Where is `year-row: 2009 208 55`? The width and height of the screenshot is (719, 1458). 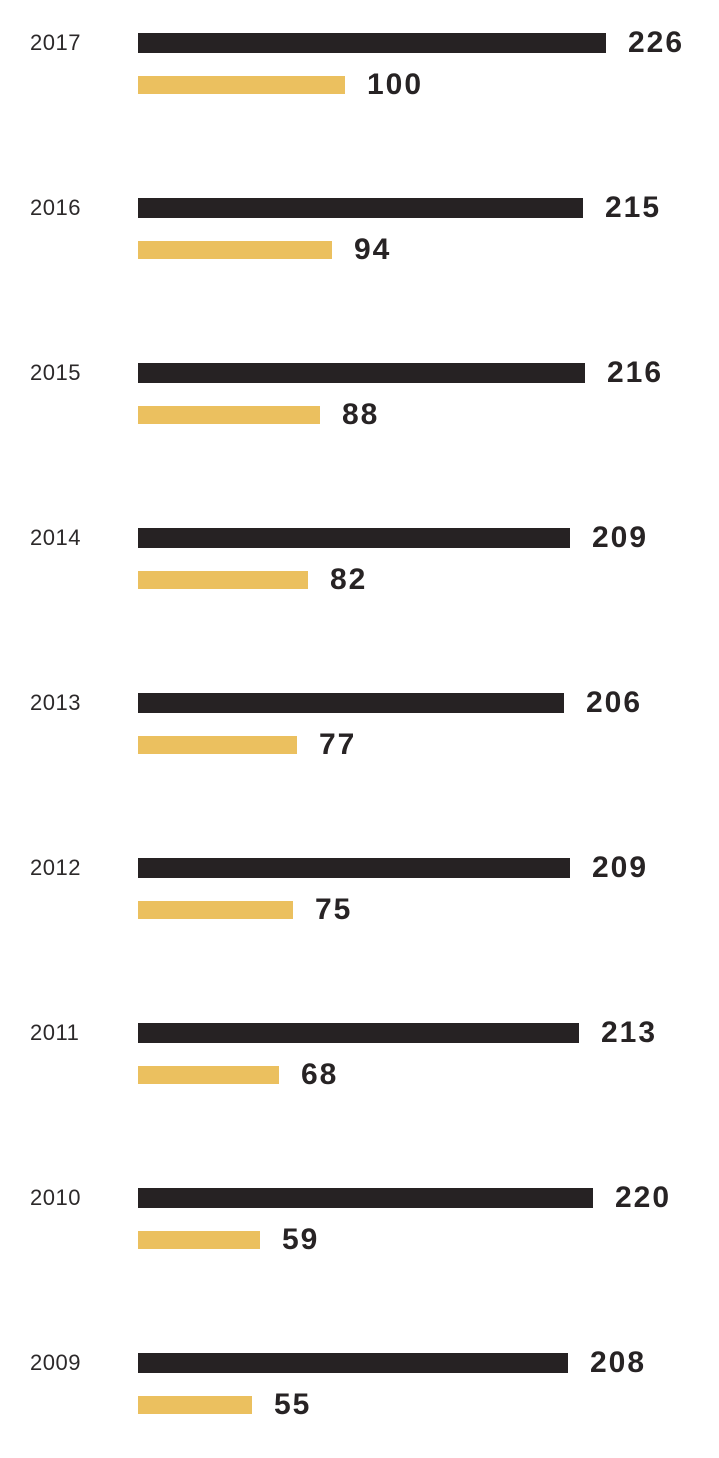 year-row: 2009 208 55 is located at coordinates (359, 1403).